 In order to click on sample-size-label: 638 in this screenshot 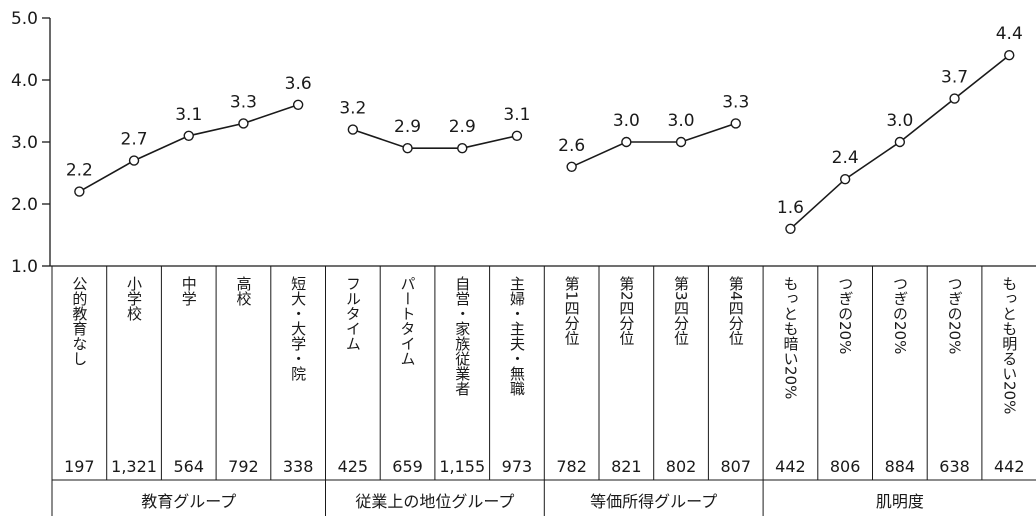, I will do `click(954, 466)`.